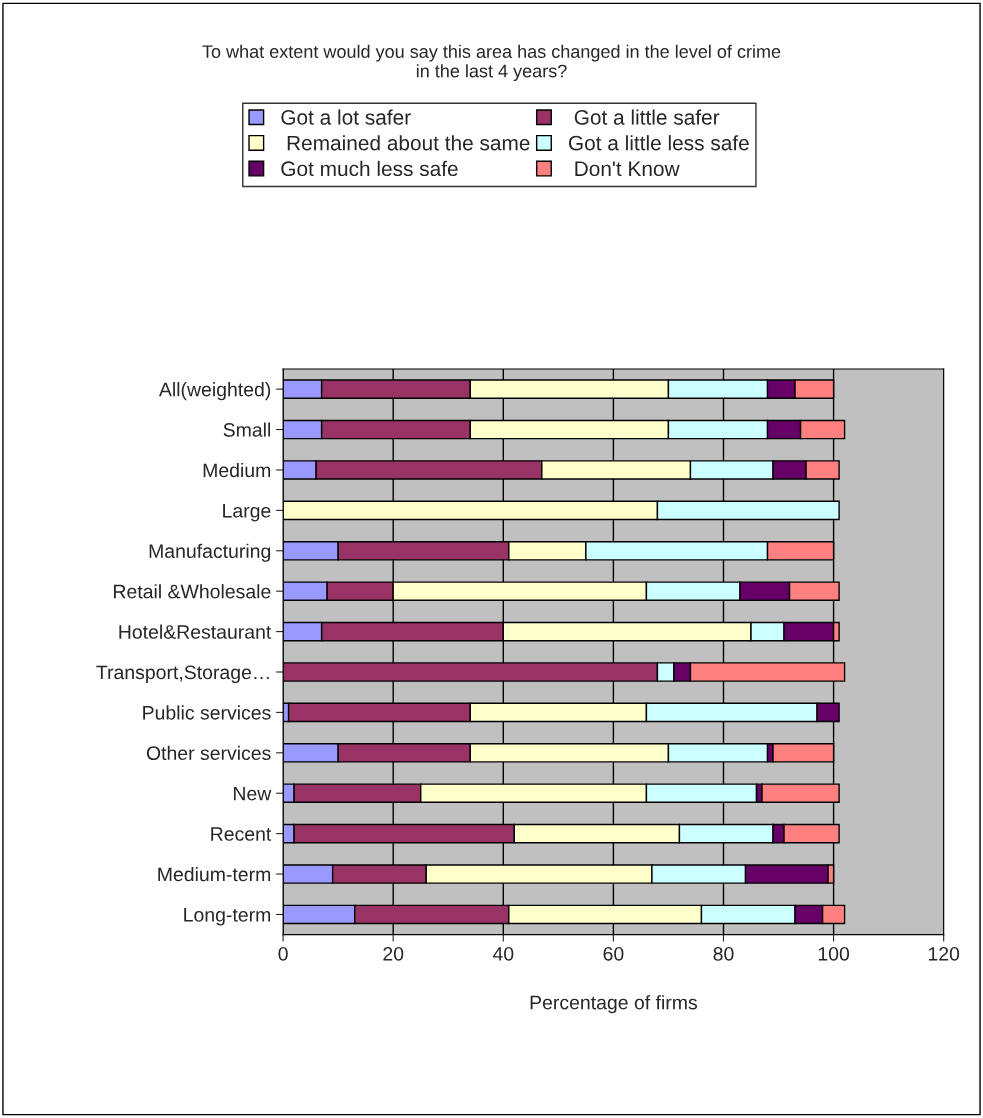  What do you see at coordinates (227, 917) in the screenshot?
I see `y-tick-label: Long-term` at bounding box center [227, 917].